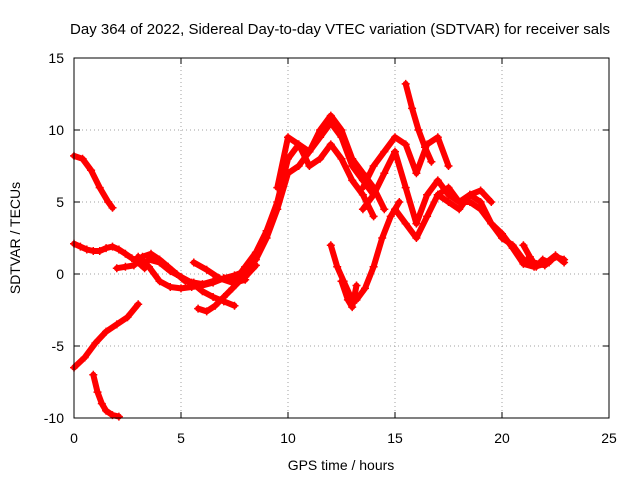 The height and width of the screenshot is (480, 640). What do you see at coordinates (58, 346) in the screenshot?
I see `y-tick-label: -5` at bounding box center [58, 346].